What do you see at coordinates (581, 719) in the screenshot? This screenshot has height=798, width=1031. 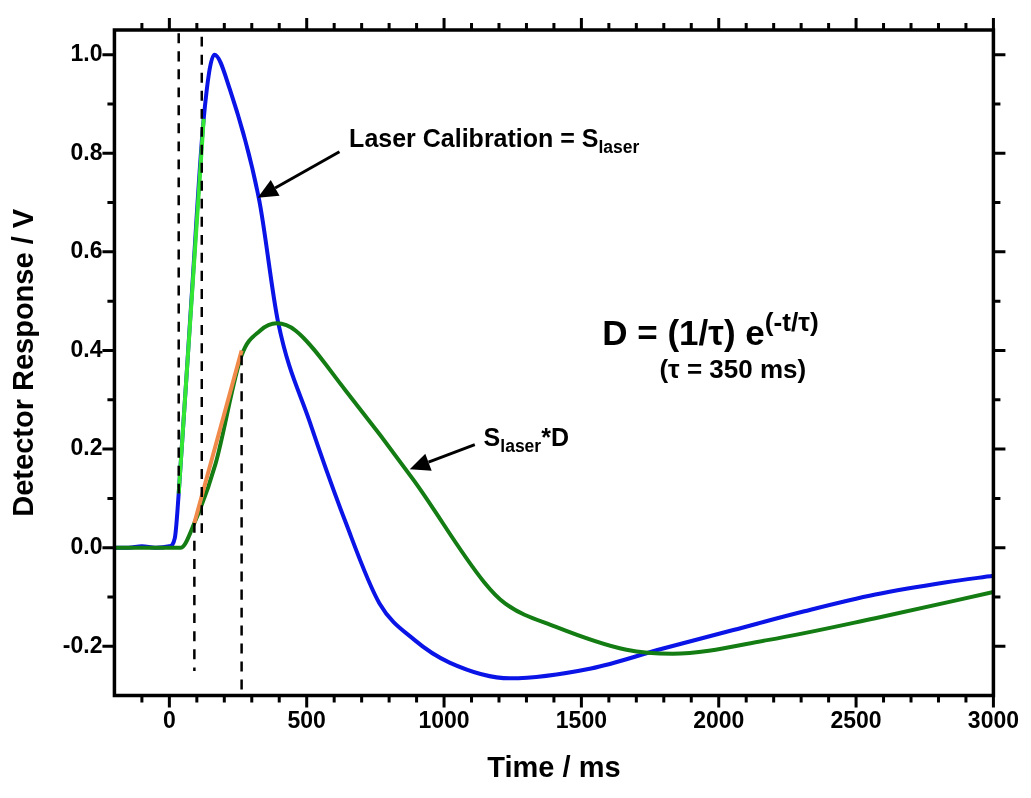 I see `x-tick-label: 1500` at bounding box center [581, 719].